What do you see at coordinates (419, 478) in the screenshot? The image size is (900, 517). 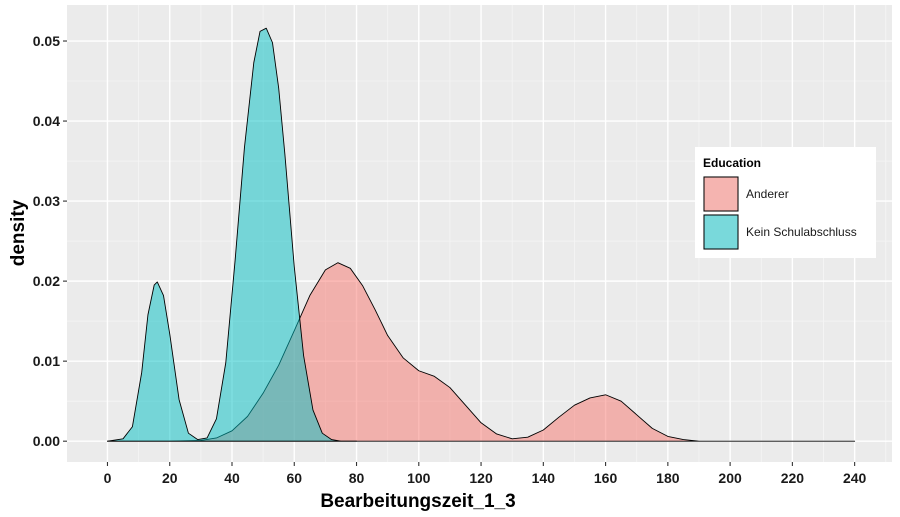 I see `x-tick-label: 100` at bounding box center [419, 478].